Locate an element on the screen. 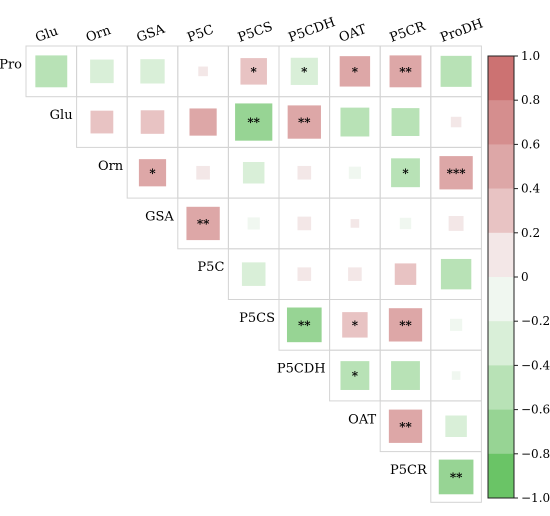 Image resolution: width=550 pixels, height=516 pixels. cell-Orn-P5CDH is located at coordinates (304, 172).